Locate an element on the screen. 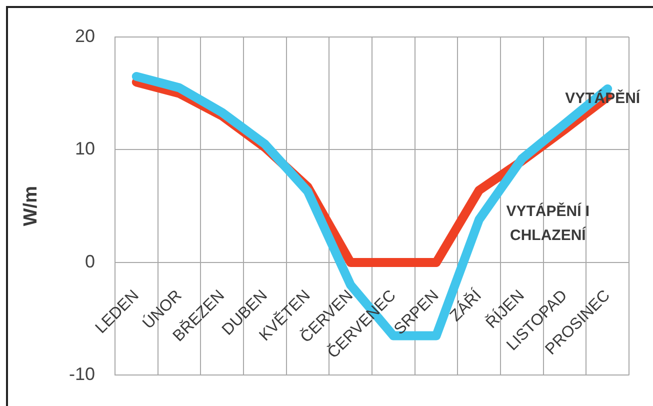 This screenshot has width=653, height=406. y-tick-label: 10 is located at coordinates (84, 148).